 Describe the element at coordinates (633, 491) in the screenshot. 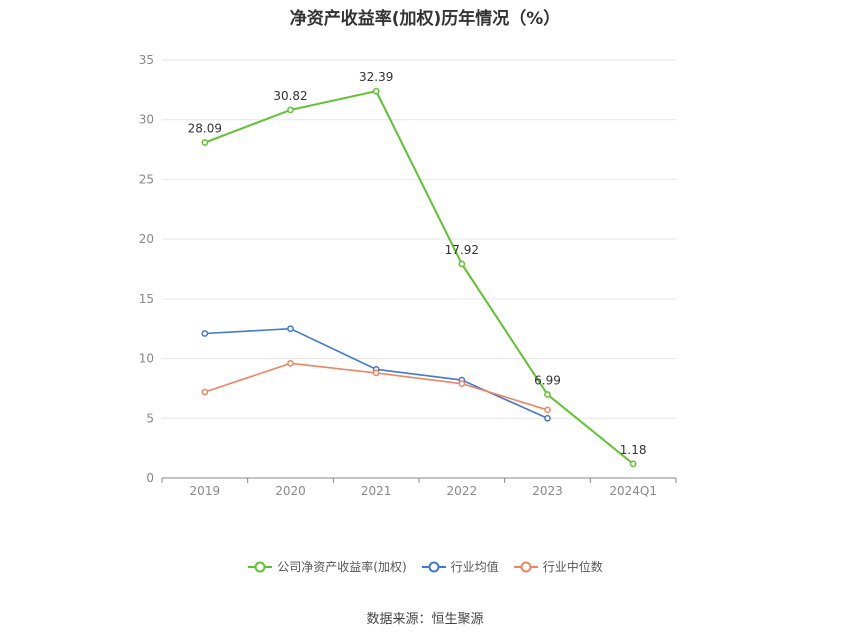

I see `x-tick-label: 2024Q1` at that location.